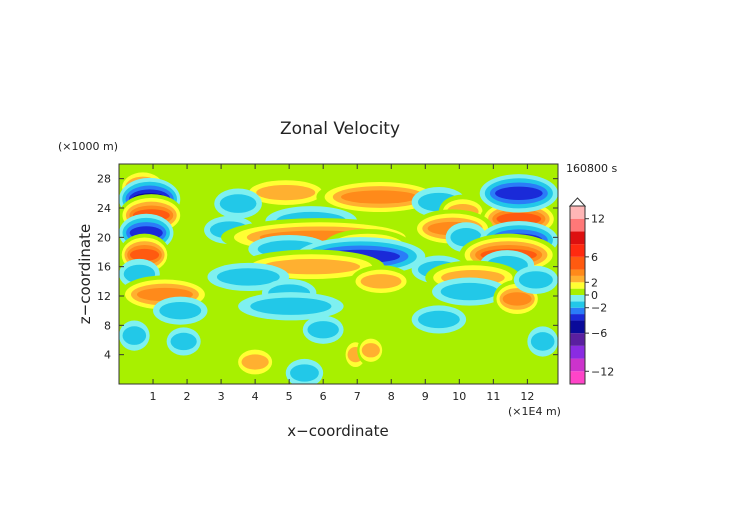 The width and height of the screenshot is (752, 532). I want to click on x-tick-label: 2, so click(187, 396).